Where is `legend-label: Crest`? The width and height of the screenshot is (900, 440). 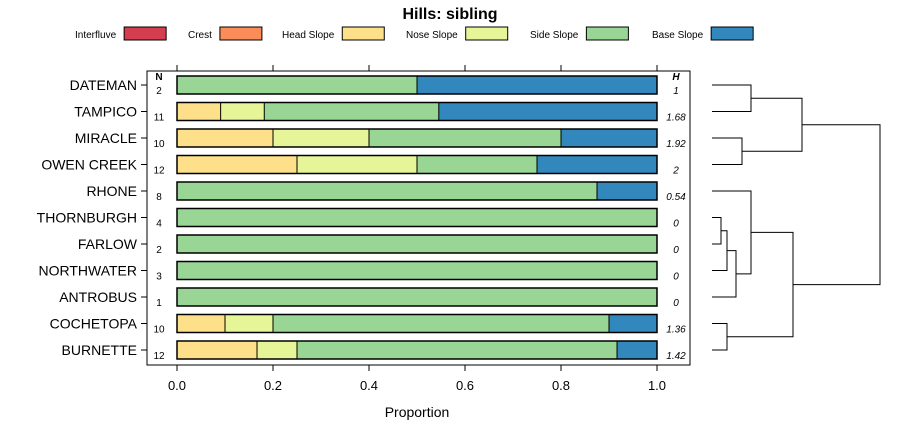 legend-label: Crest is located at coordinates (200, 35).